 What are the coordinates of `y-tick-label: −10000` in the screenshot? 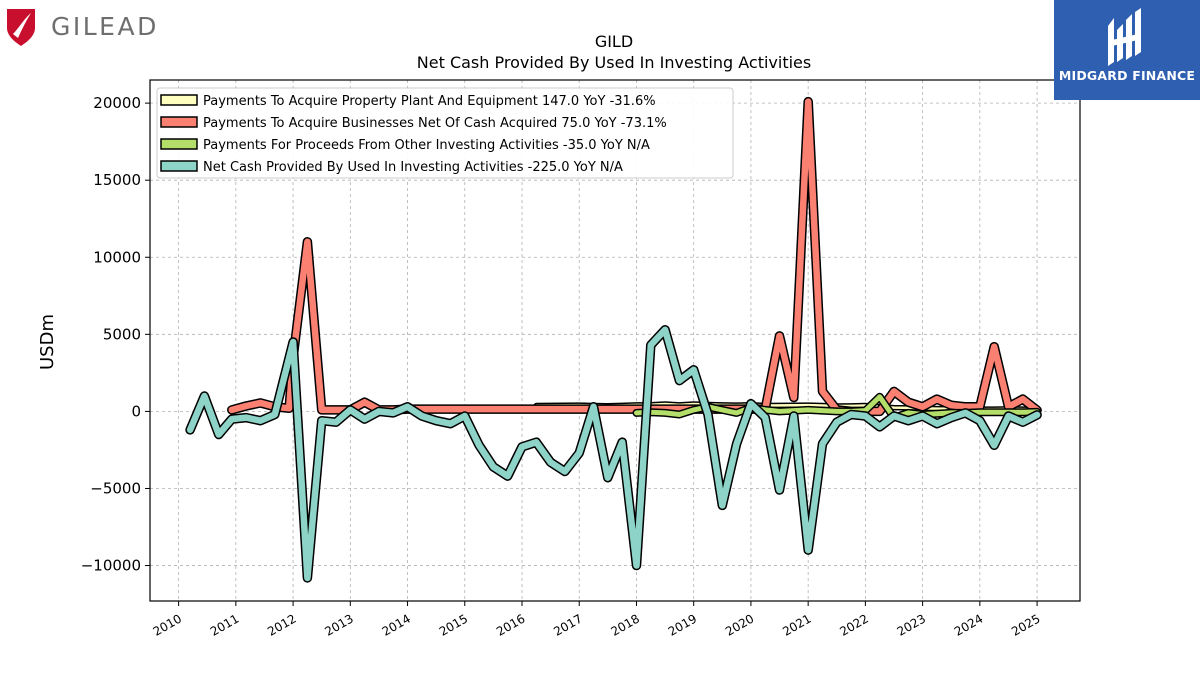 It's located at (111, 566).